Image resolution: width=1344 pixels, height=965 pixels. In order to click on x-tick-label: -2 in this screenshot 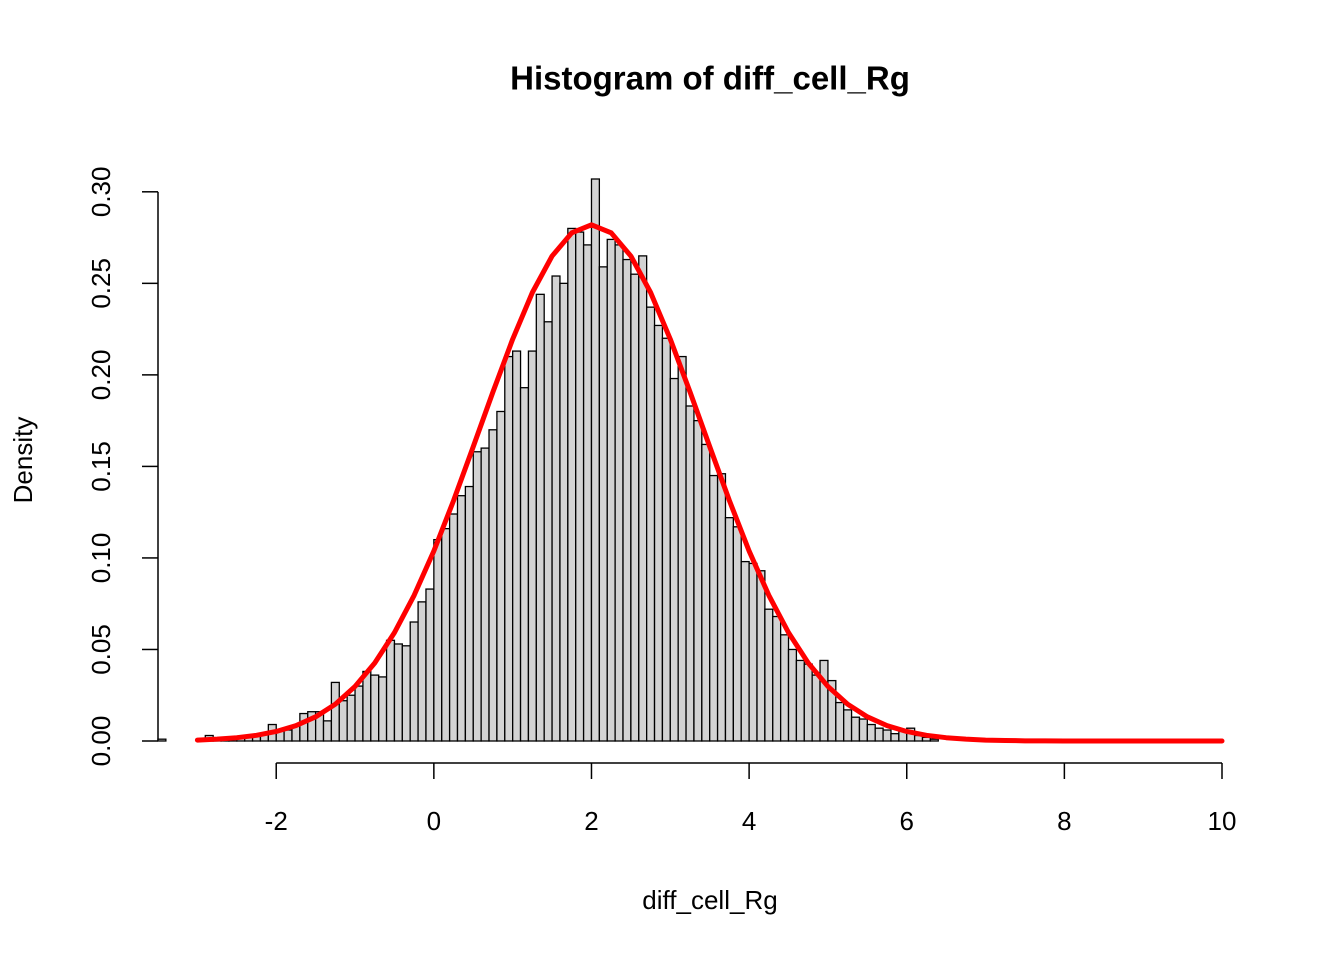, I will do `click(276, 821)`.